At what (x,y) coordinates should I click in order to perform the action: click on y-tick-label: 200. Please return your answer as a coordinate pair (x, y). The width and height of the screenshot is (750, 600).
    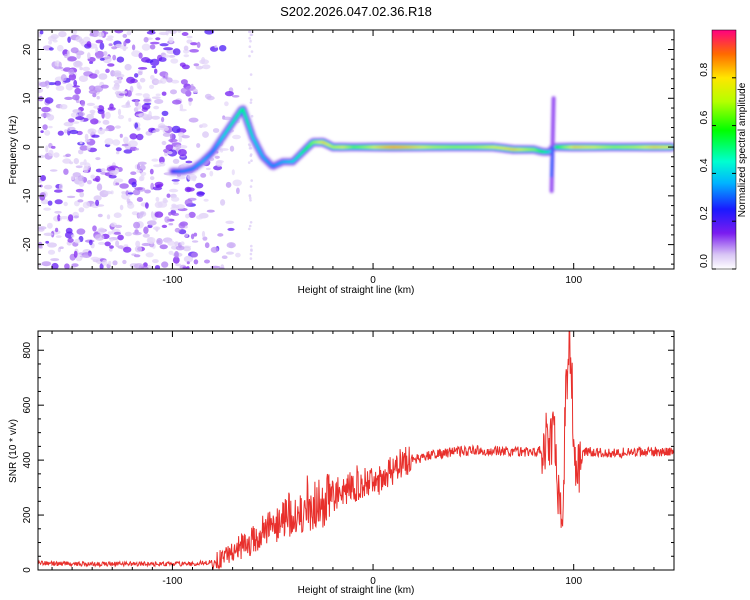
    Looking at the image, I should click on (27, 514).